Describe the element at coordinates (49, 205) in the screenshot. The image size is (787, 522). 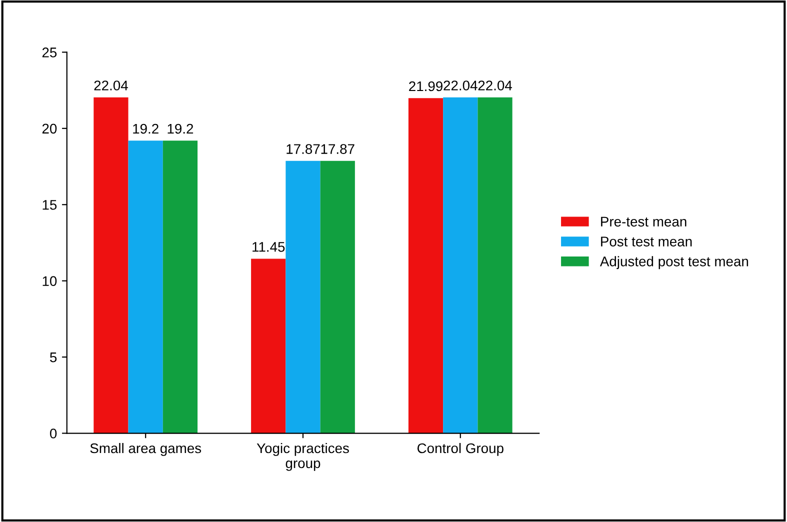
I see `y-tick-label: 15` at that location.